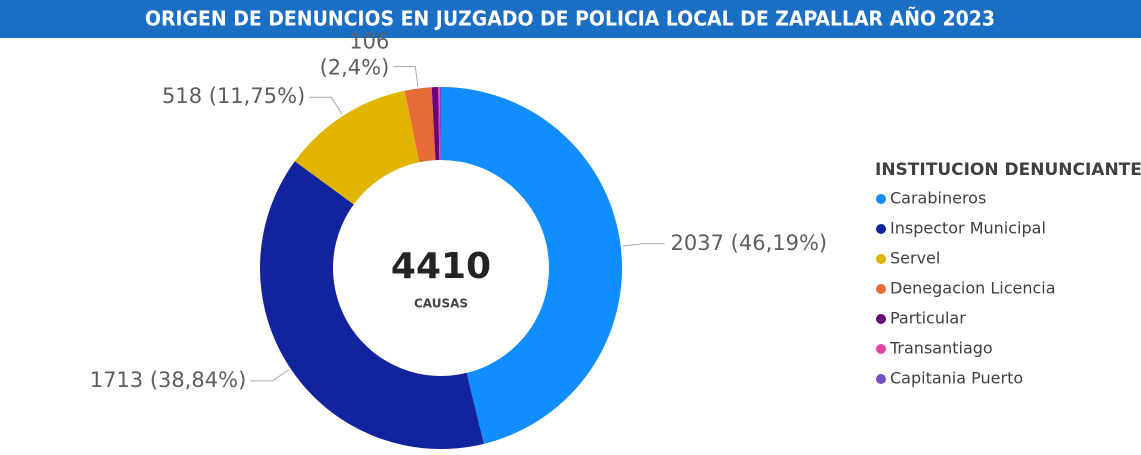 Image resolution: width=1141 pixels, height=455 pixels. What do you see at coordinates (441, 304) in the screenshot?
I see `center-label: CAUSAS` at bounding box center [441, 304].